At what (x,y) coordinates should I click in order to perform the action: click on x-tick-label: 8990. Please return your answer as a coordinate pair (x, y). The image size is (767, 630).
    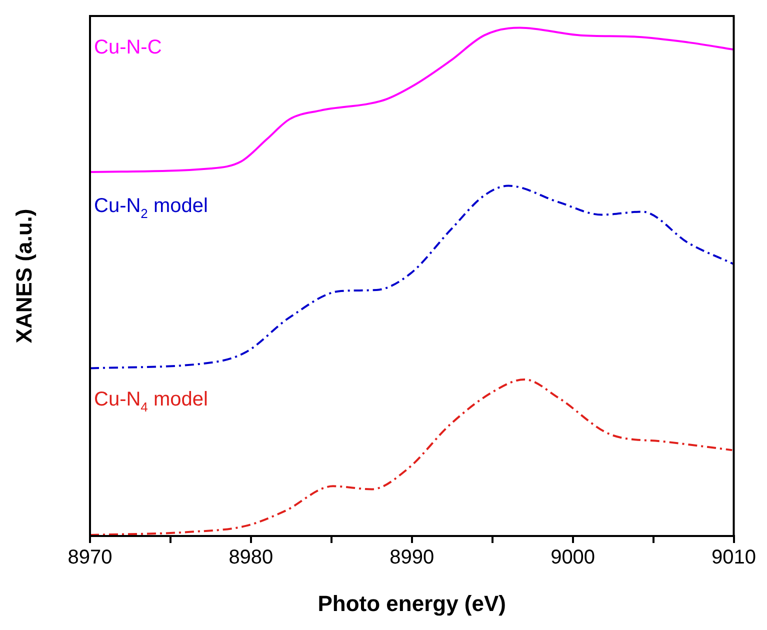
    Looking at the image, I should click on (412, 557).